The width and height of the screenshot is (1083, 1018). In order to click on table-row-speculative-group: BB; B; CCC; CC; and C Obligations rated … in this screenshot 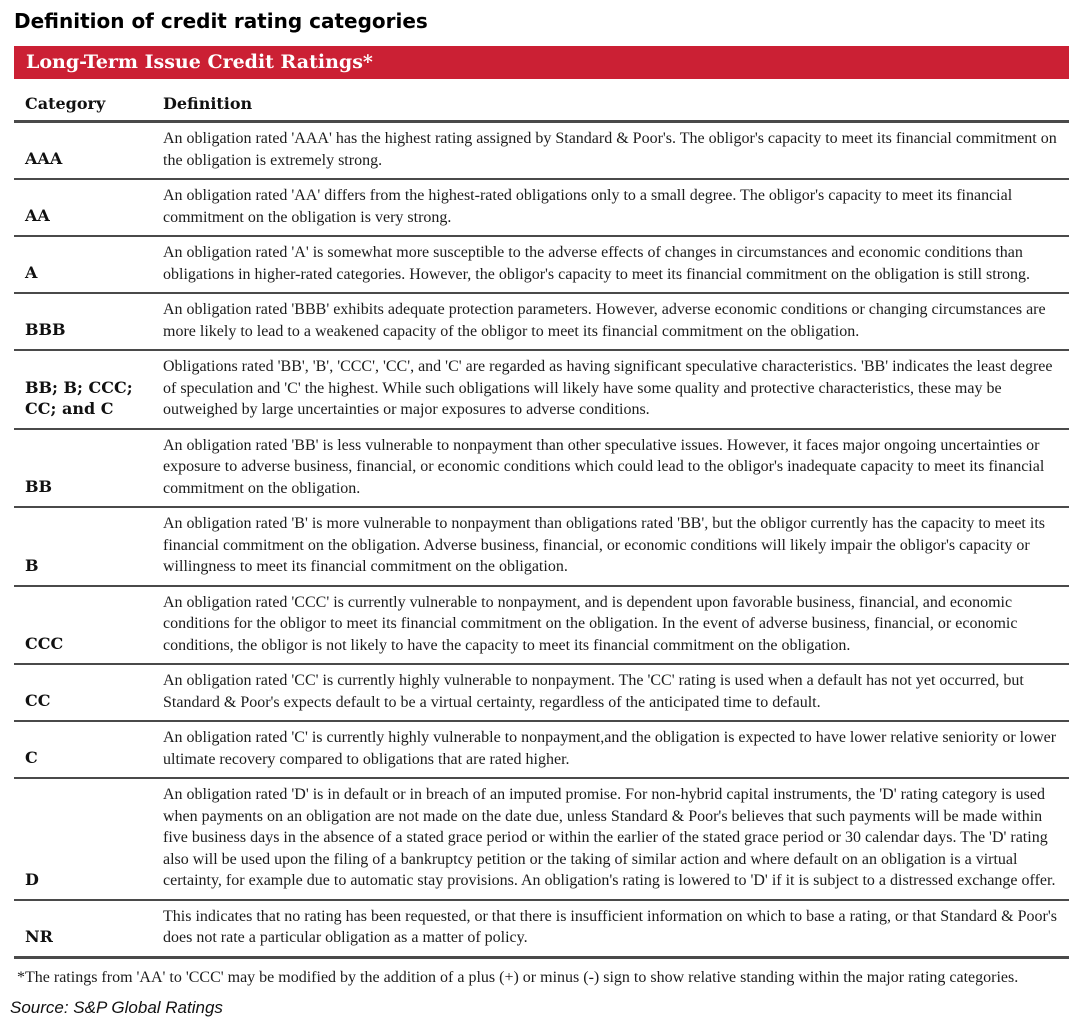, I will do `click(541, 390)`.